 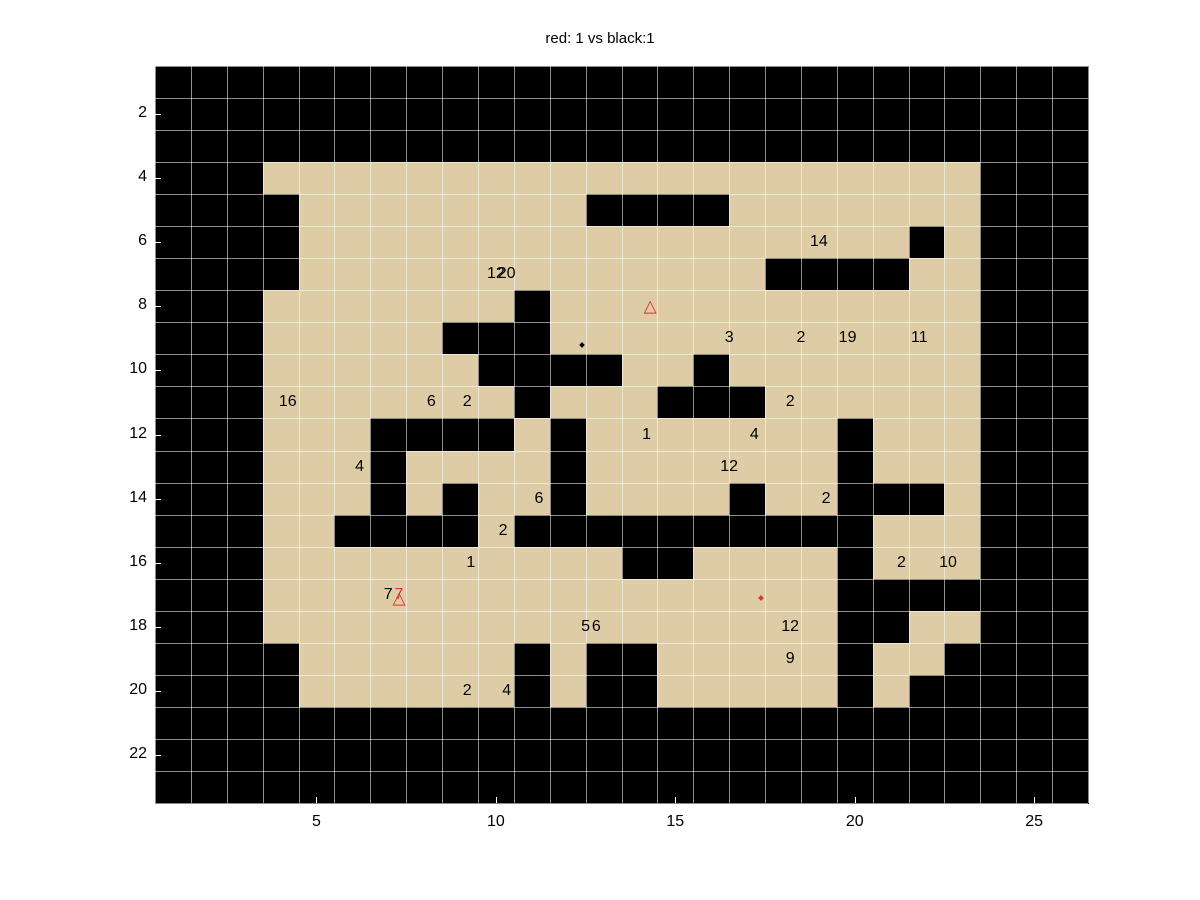 I want to click on y-axis-tick-label: 16, so click(x=138, y=561).